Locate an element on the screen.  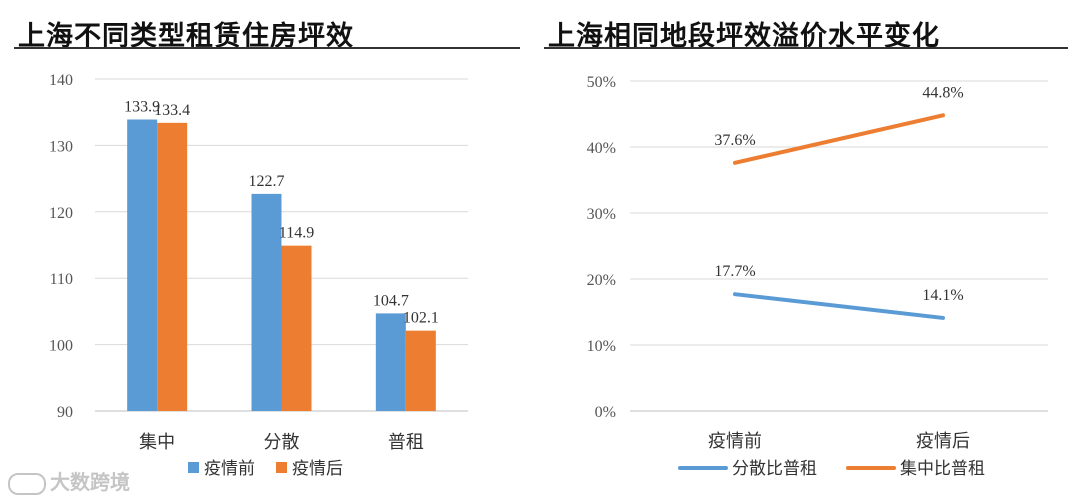
watermark-logo-icon is located at coordinates (27, 483).